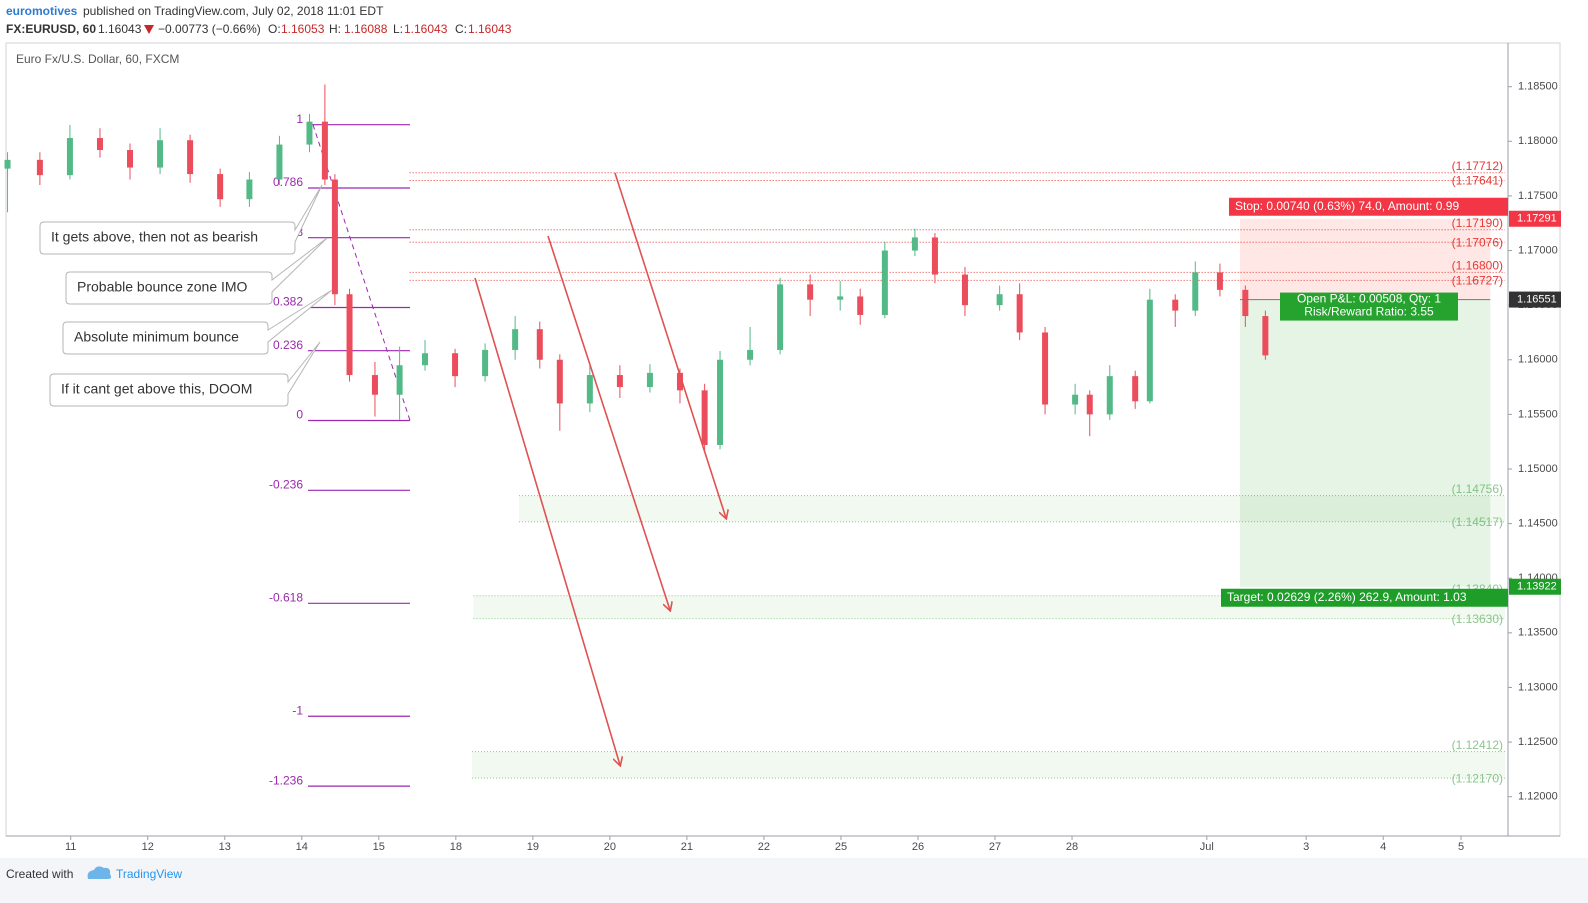  Describe the element at coordinates (162, 287) in the screenshot. I see `callout-text: Probable bounce zone IMO` at that location.